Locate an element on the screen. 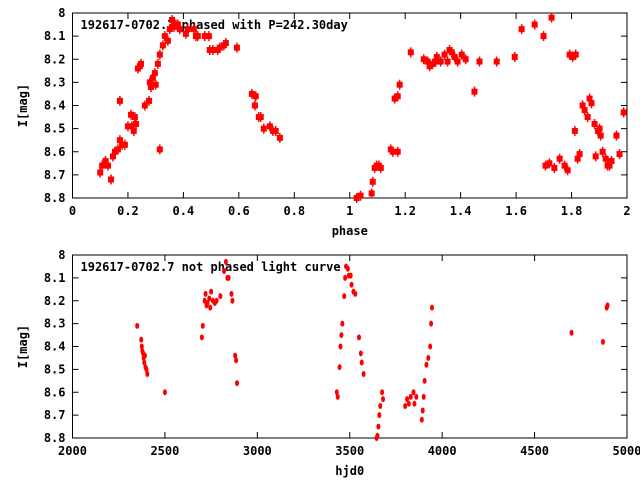 The width and height of the screenshot is (640, 480). x-tick-label: 3500 is located at coordinates (349, 451).